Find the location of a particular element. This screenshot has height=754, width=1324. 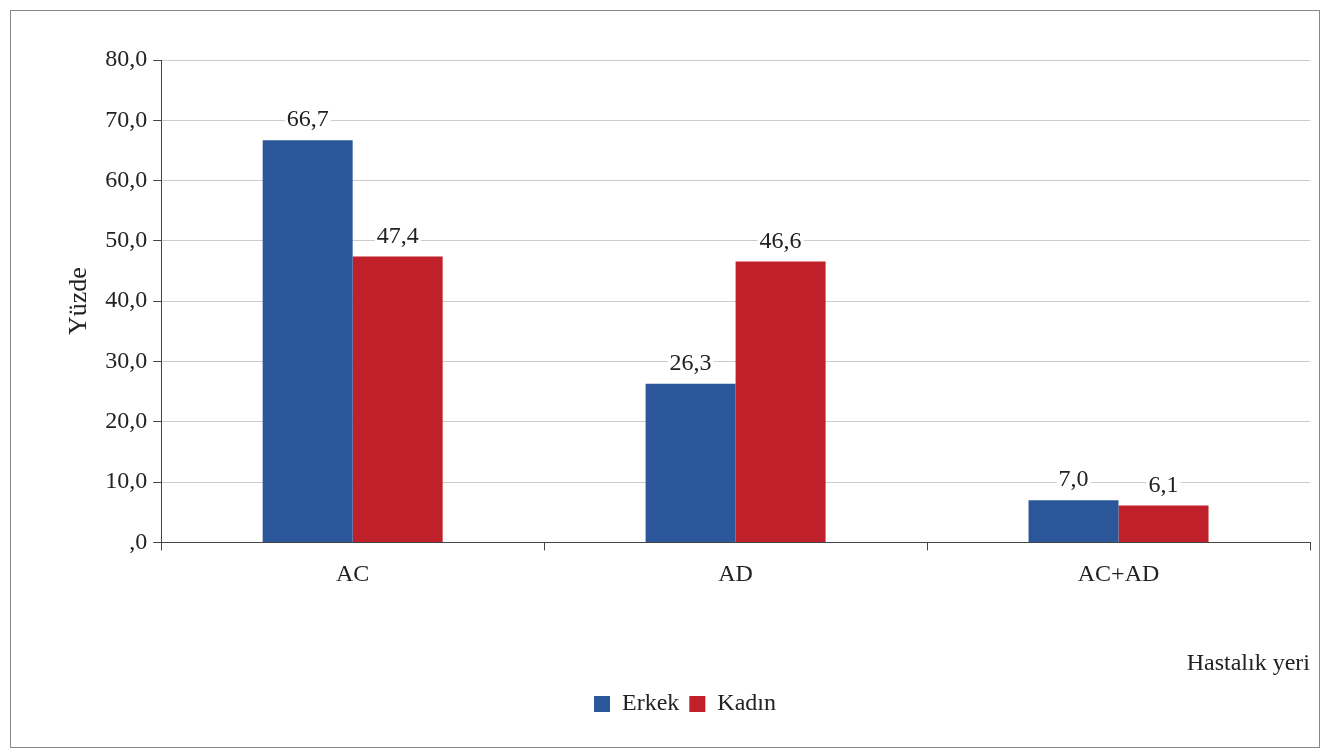

y-axis-title: Yüzde is located at coordinates (78, 301).